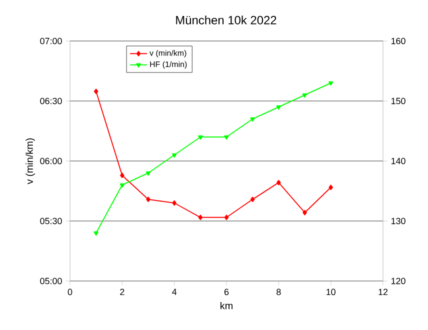 Image resolution: width=428 pixels, height=330 pixels. Describe the element at coordinates (398, 101) in the screenshot. I see `y2-tick-label: 150` at that location.